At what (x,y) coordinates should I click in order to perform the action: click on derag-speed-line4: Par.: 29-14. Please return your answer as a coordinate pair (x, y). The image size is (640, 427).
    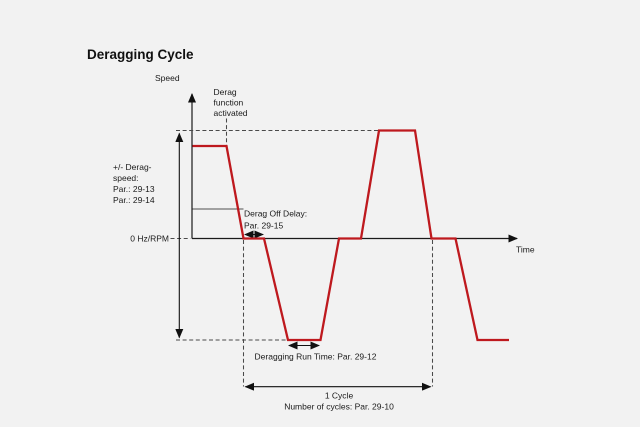
    Looking at the image, I should click on (134, 200).